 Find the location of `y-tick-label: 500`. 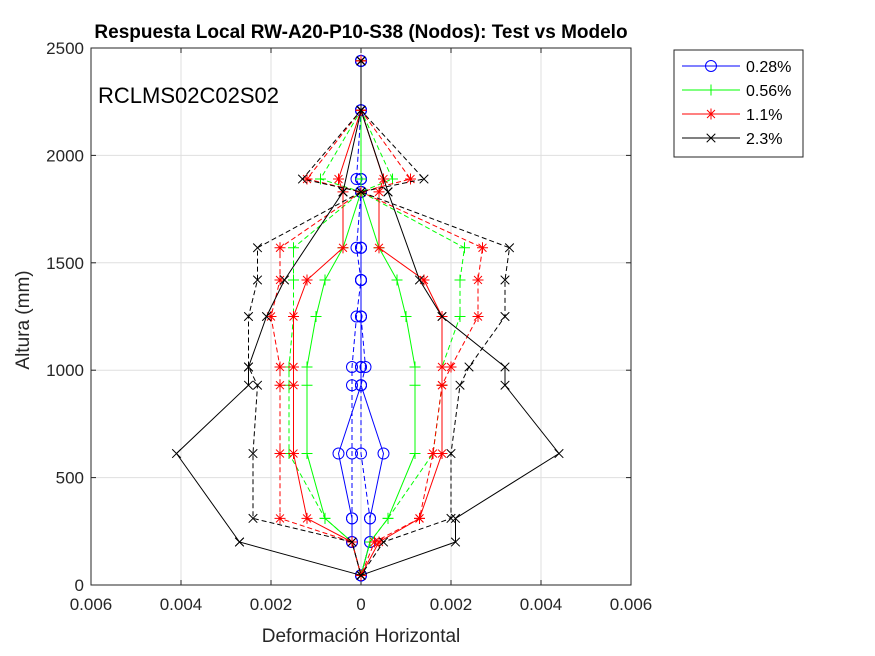

y-tick-label: 500 is located at coordinates (70, 478).